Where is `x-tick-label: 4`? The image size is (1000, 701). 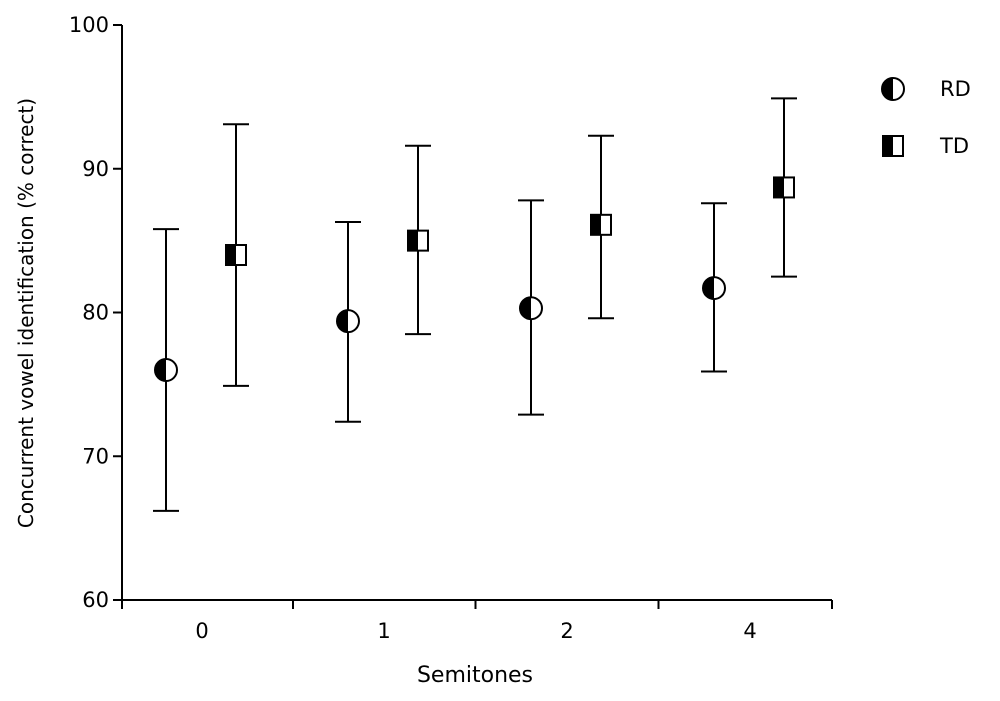 x-tick-label: 4 is located at coordinates (749, 631).